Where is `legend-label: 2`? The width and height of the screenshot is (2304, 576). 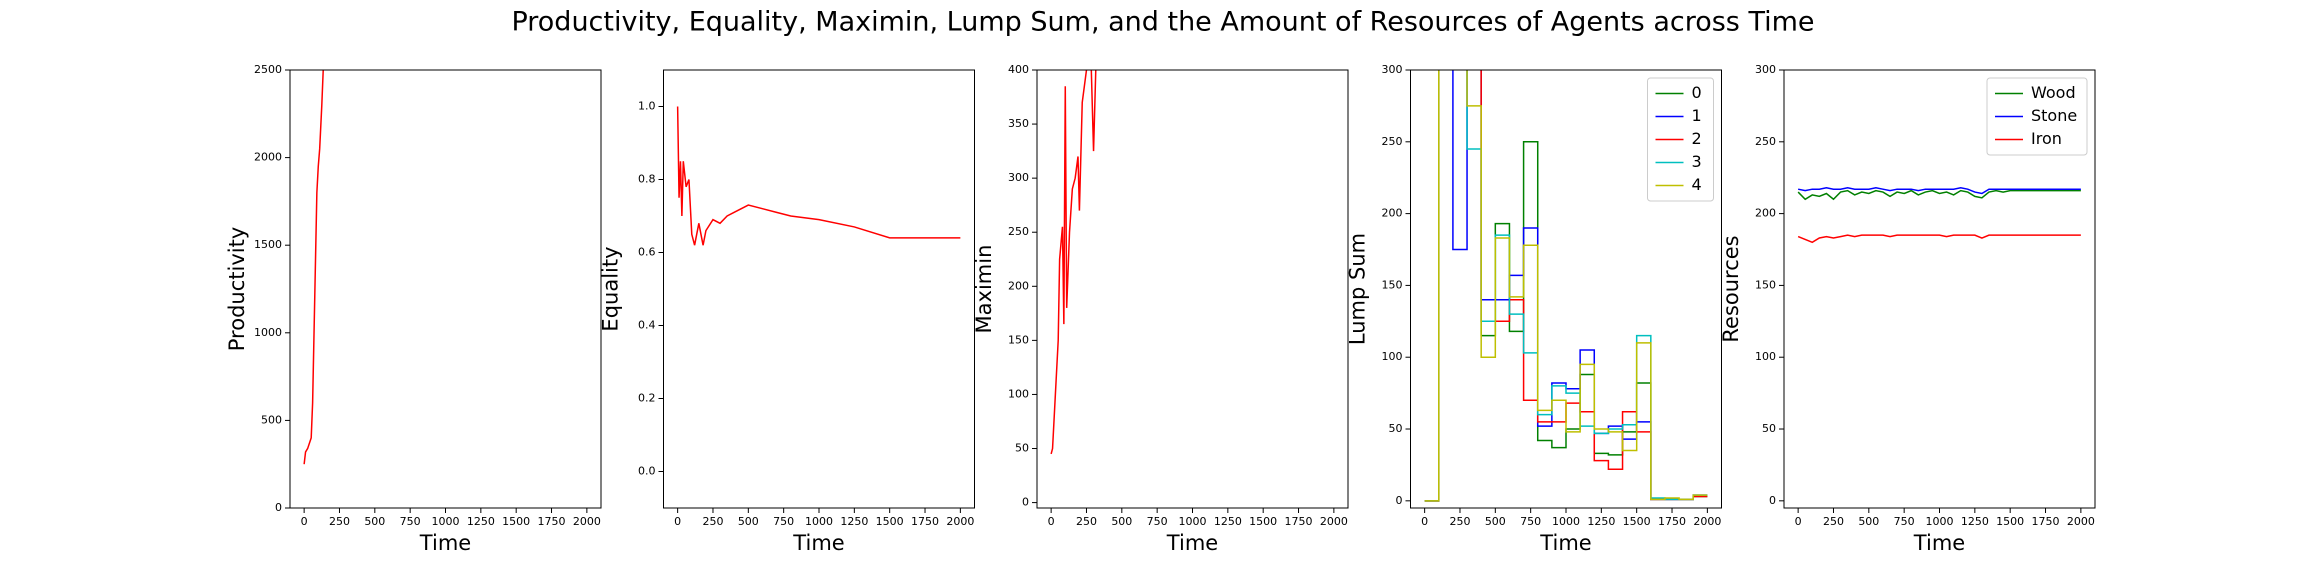 legend-label: 2 is located at coordinates (1697, 138).